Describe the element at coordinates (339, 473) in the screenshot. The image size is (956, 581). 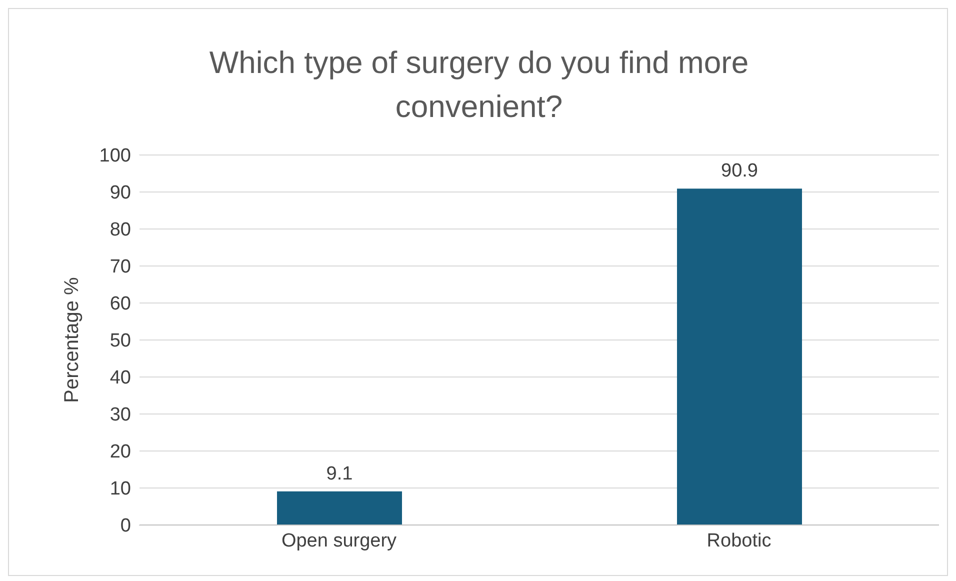
I see `data-label: 9.1` at that location.